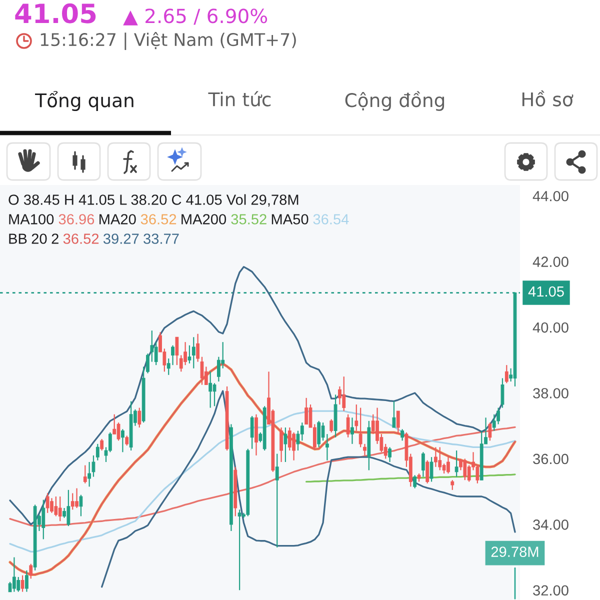 This screenshot has width=600, height=600. I want to click on text: 15:16:27 | Việt Nam (GMT+7), so click(168, 41).